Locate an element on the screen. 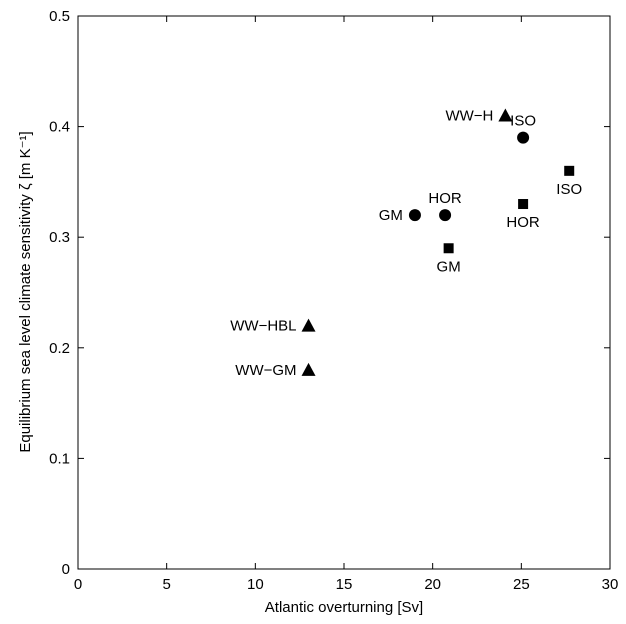  x-axis-label: Atlantic overturning [Sv] is located at coordinates (344, 607).